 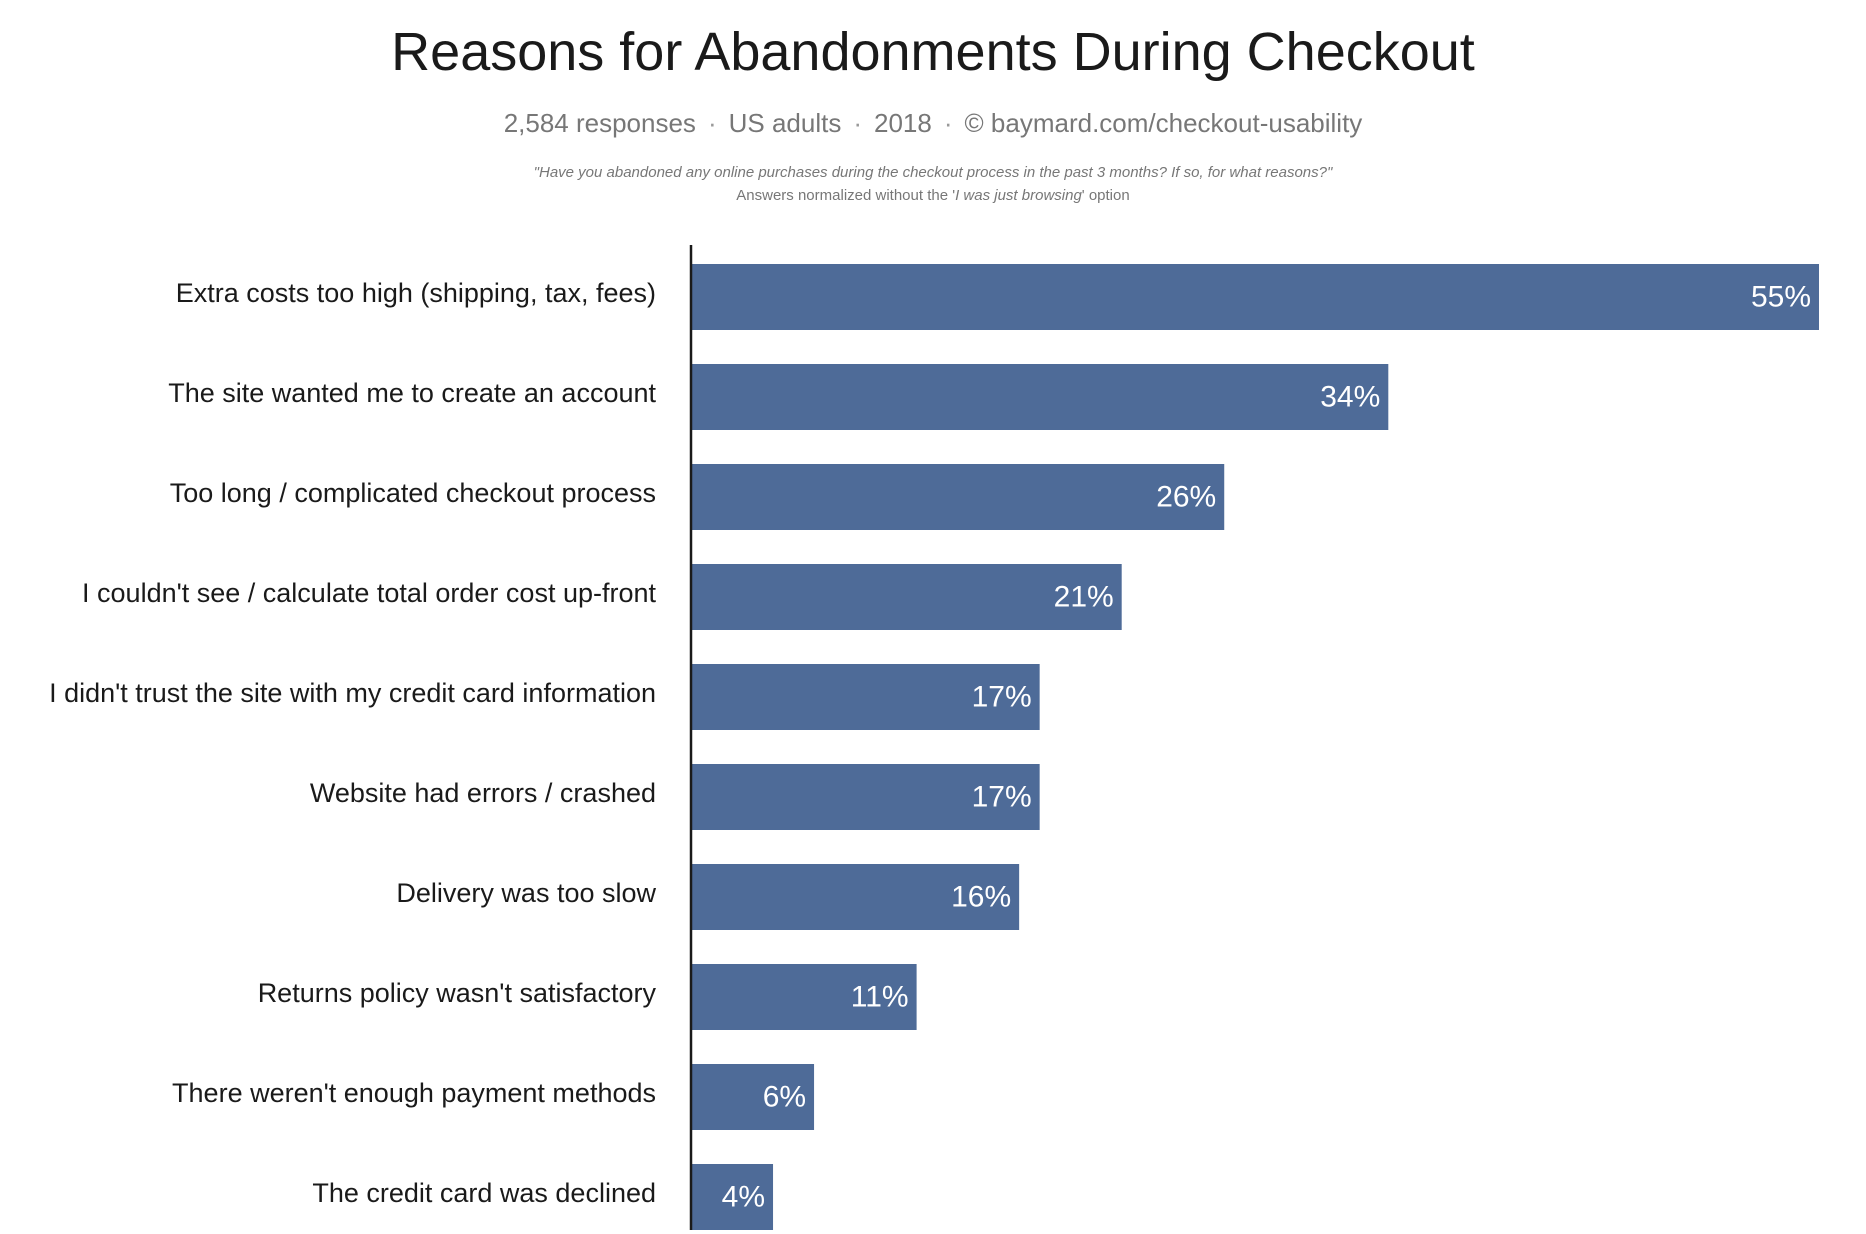 I want to click on category-label-8: Returns policy wasn't satisfactory, so click(x=457, y=993).